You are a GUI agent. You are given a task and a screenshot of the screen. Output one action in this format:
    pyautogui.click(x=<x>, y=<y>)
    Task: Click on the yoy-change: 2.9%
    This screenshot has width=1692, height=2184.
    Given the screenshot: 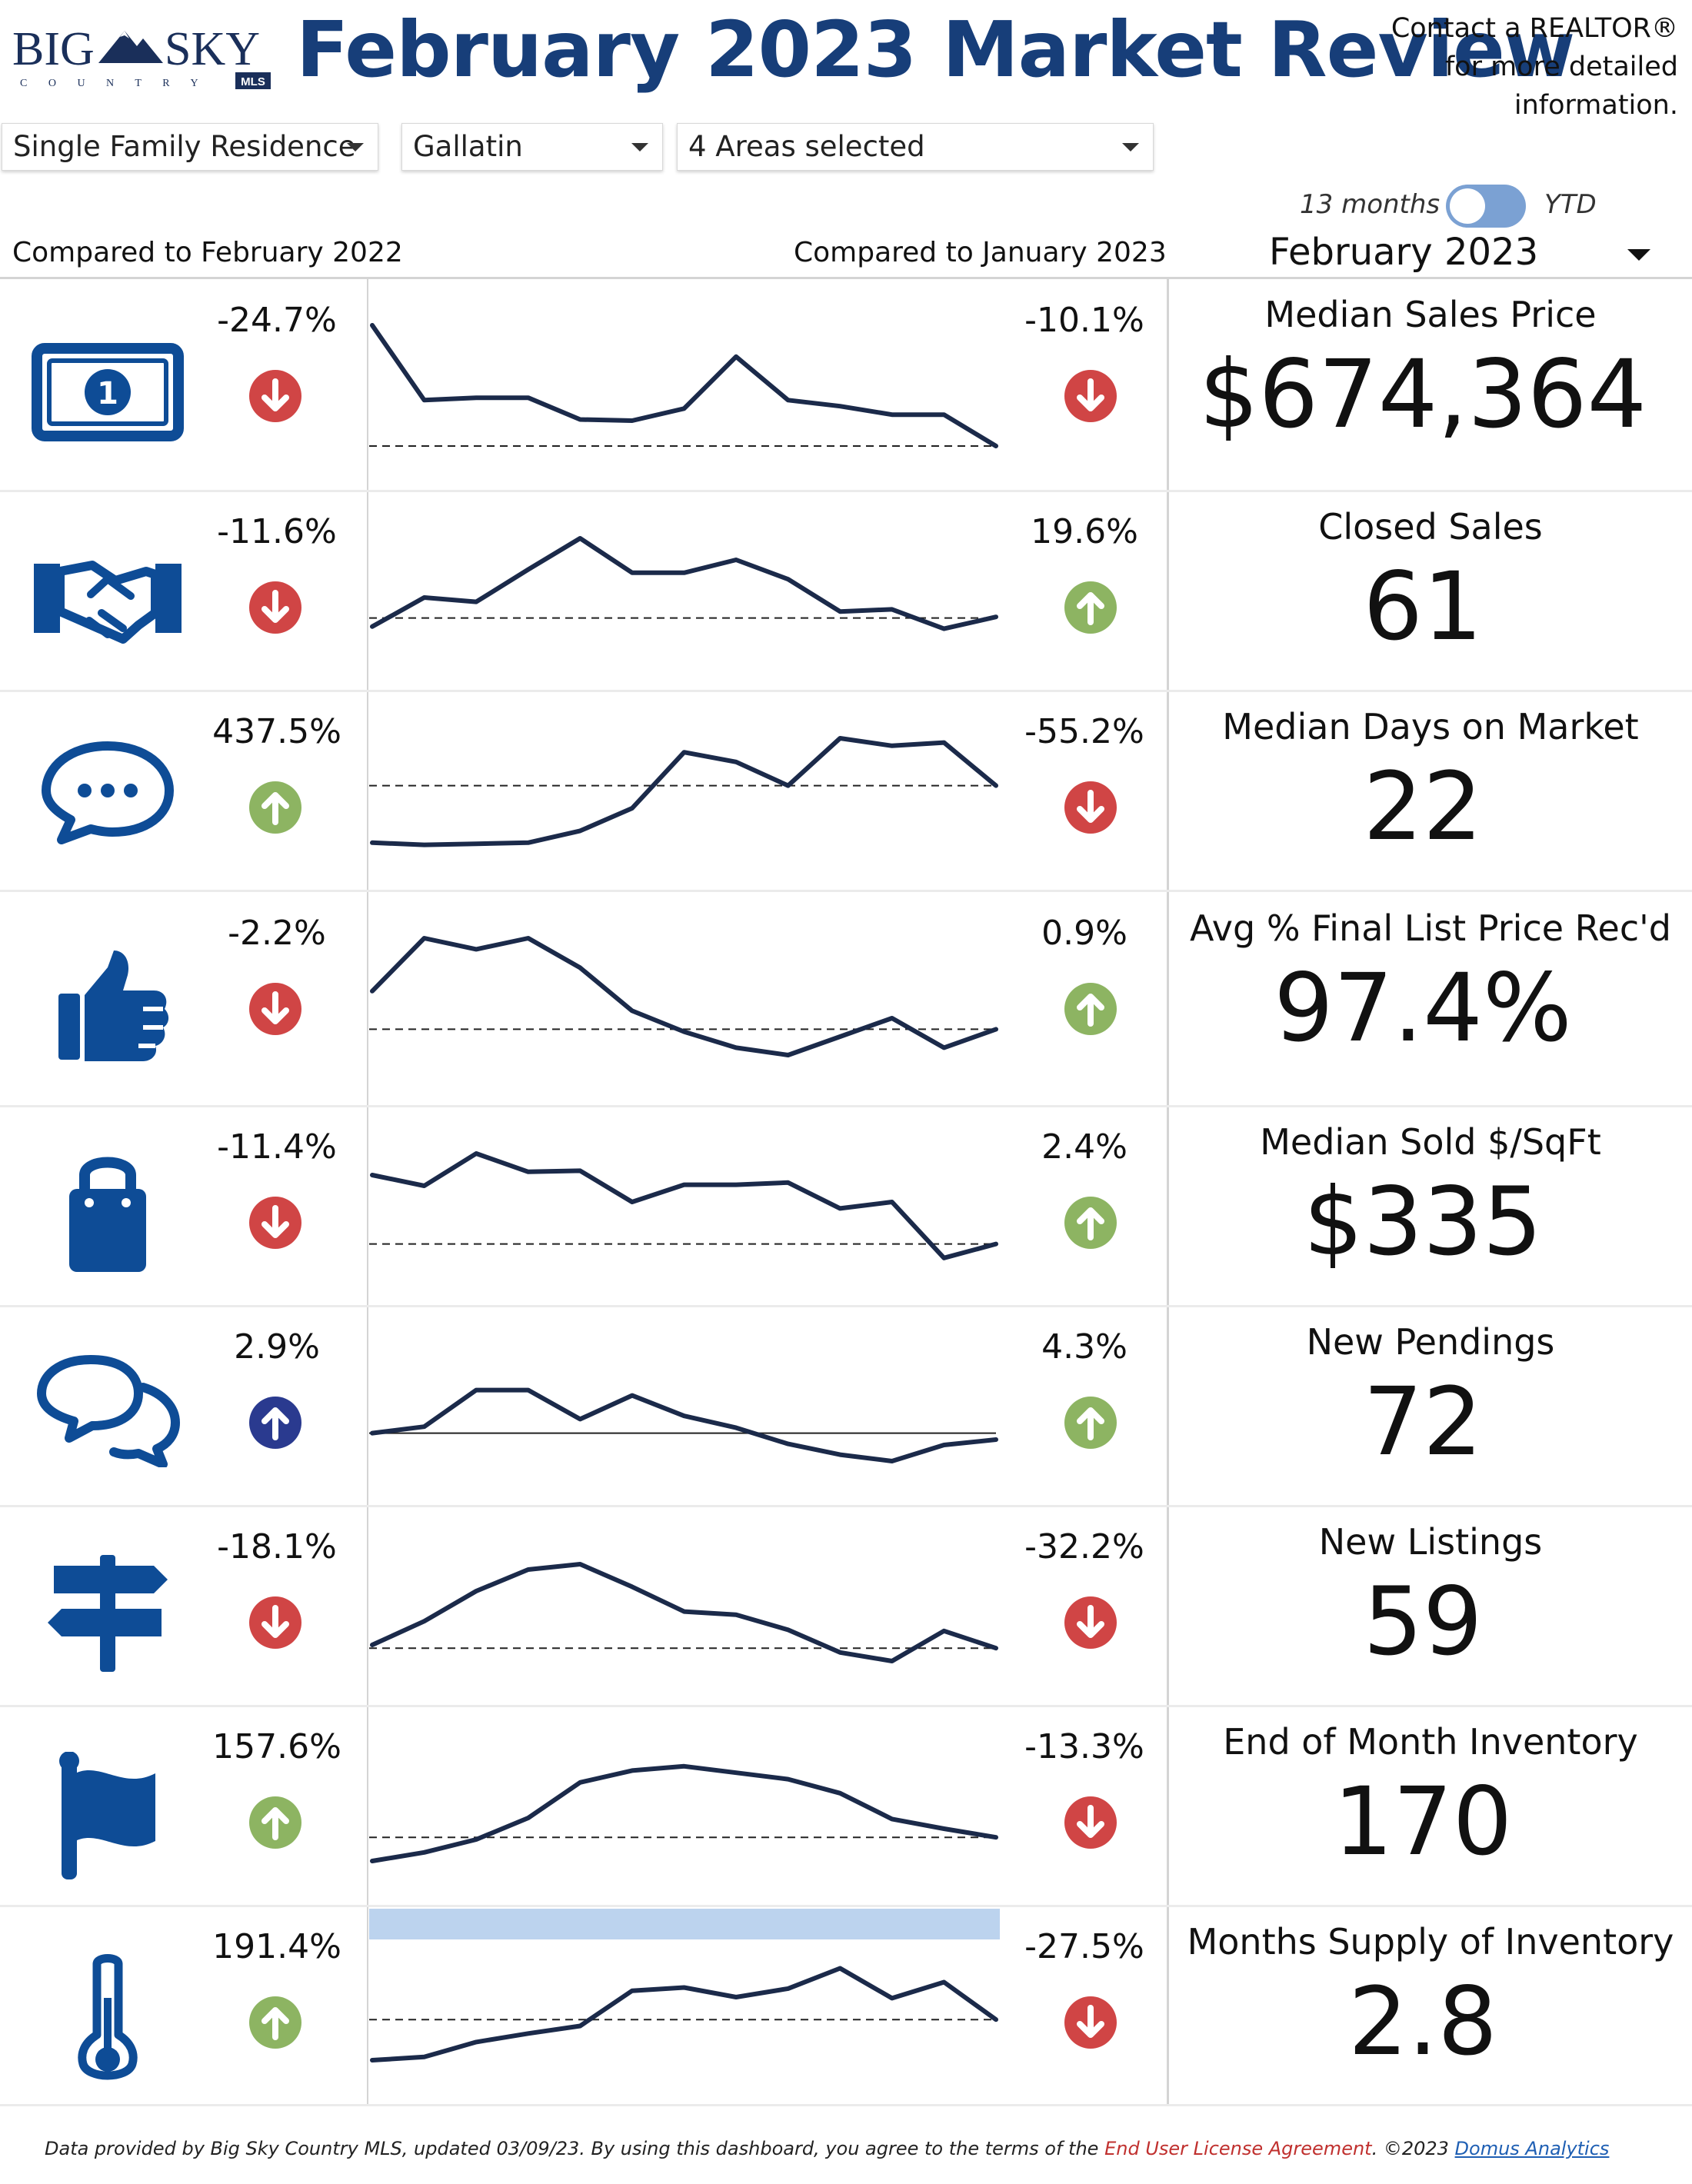 What is the action you would take?
    pyautogui.click(x=277, y=1347)
    